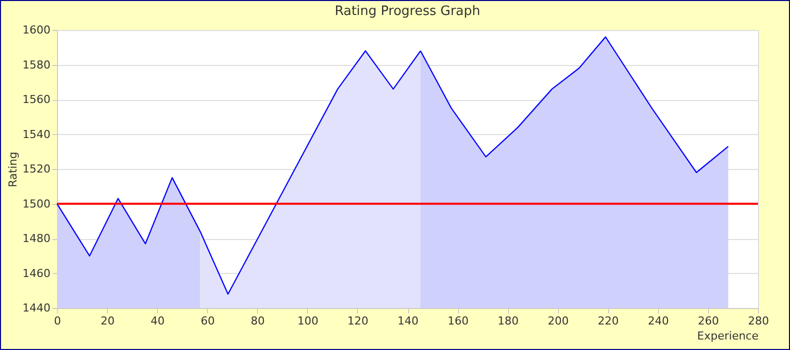 This screenshot has height=350, width=790. Describe the element at coordinates (608, 321) in the screenshot. I see `x-tick-label: 220` at that location.